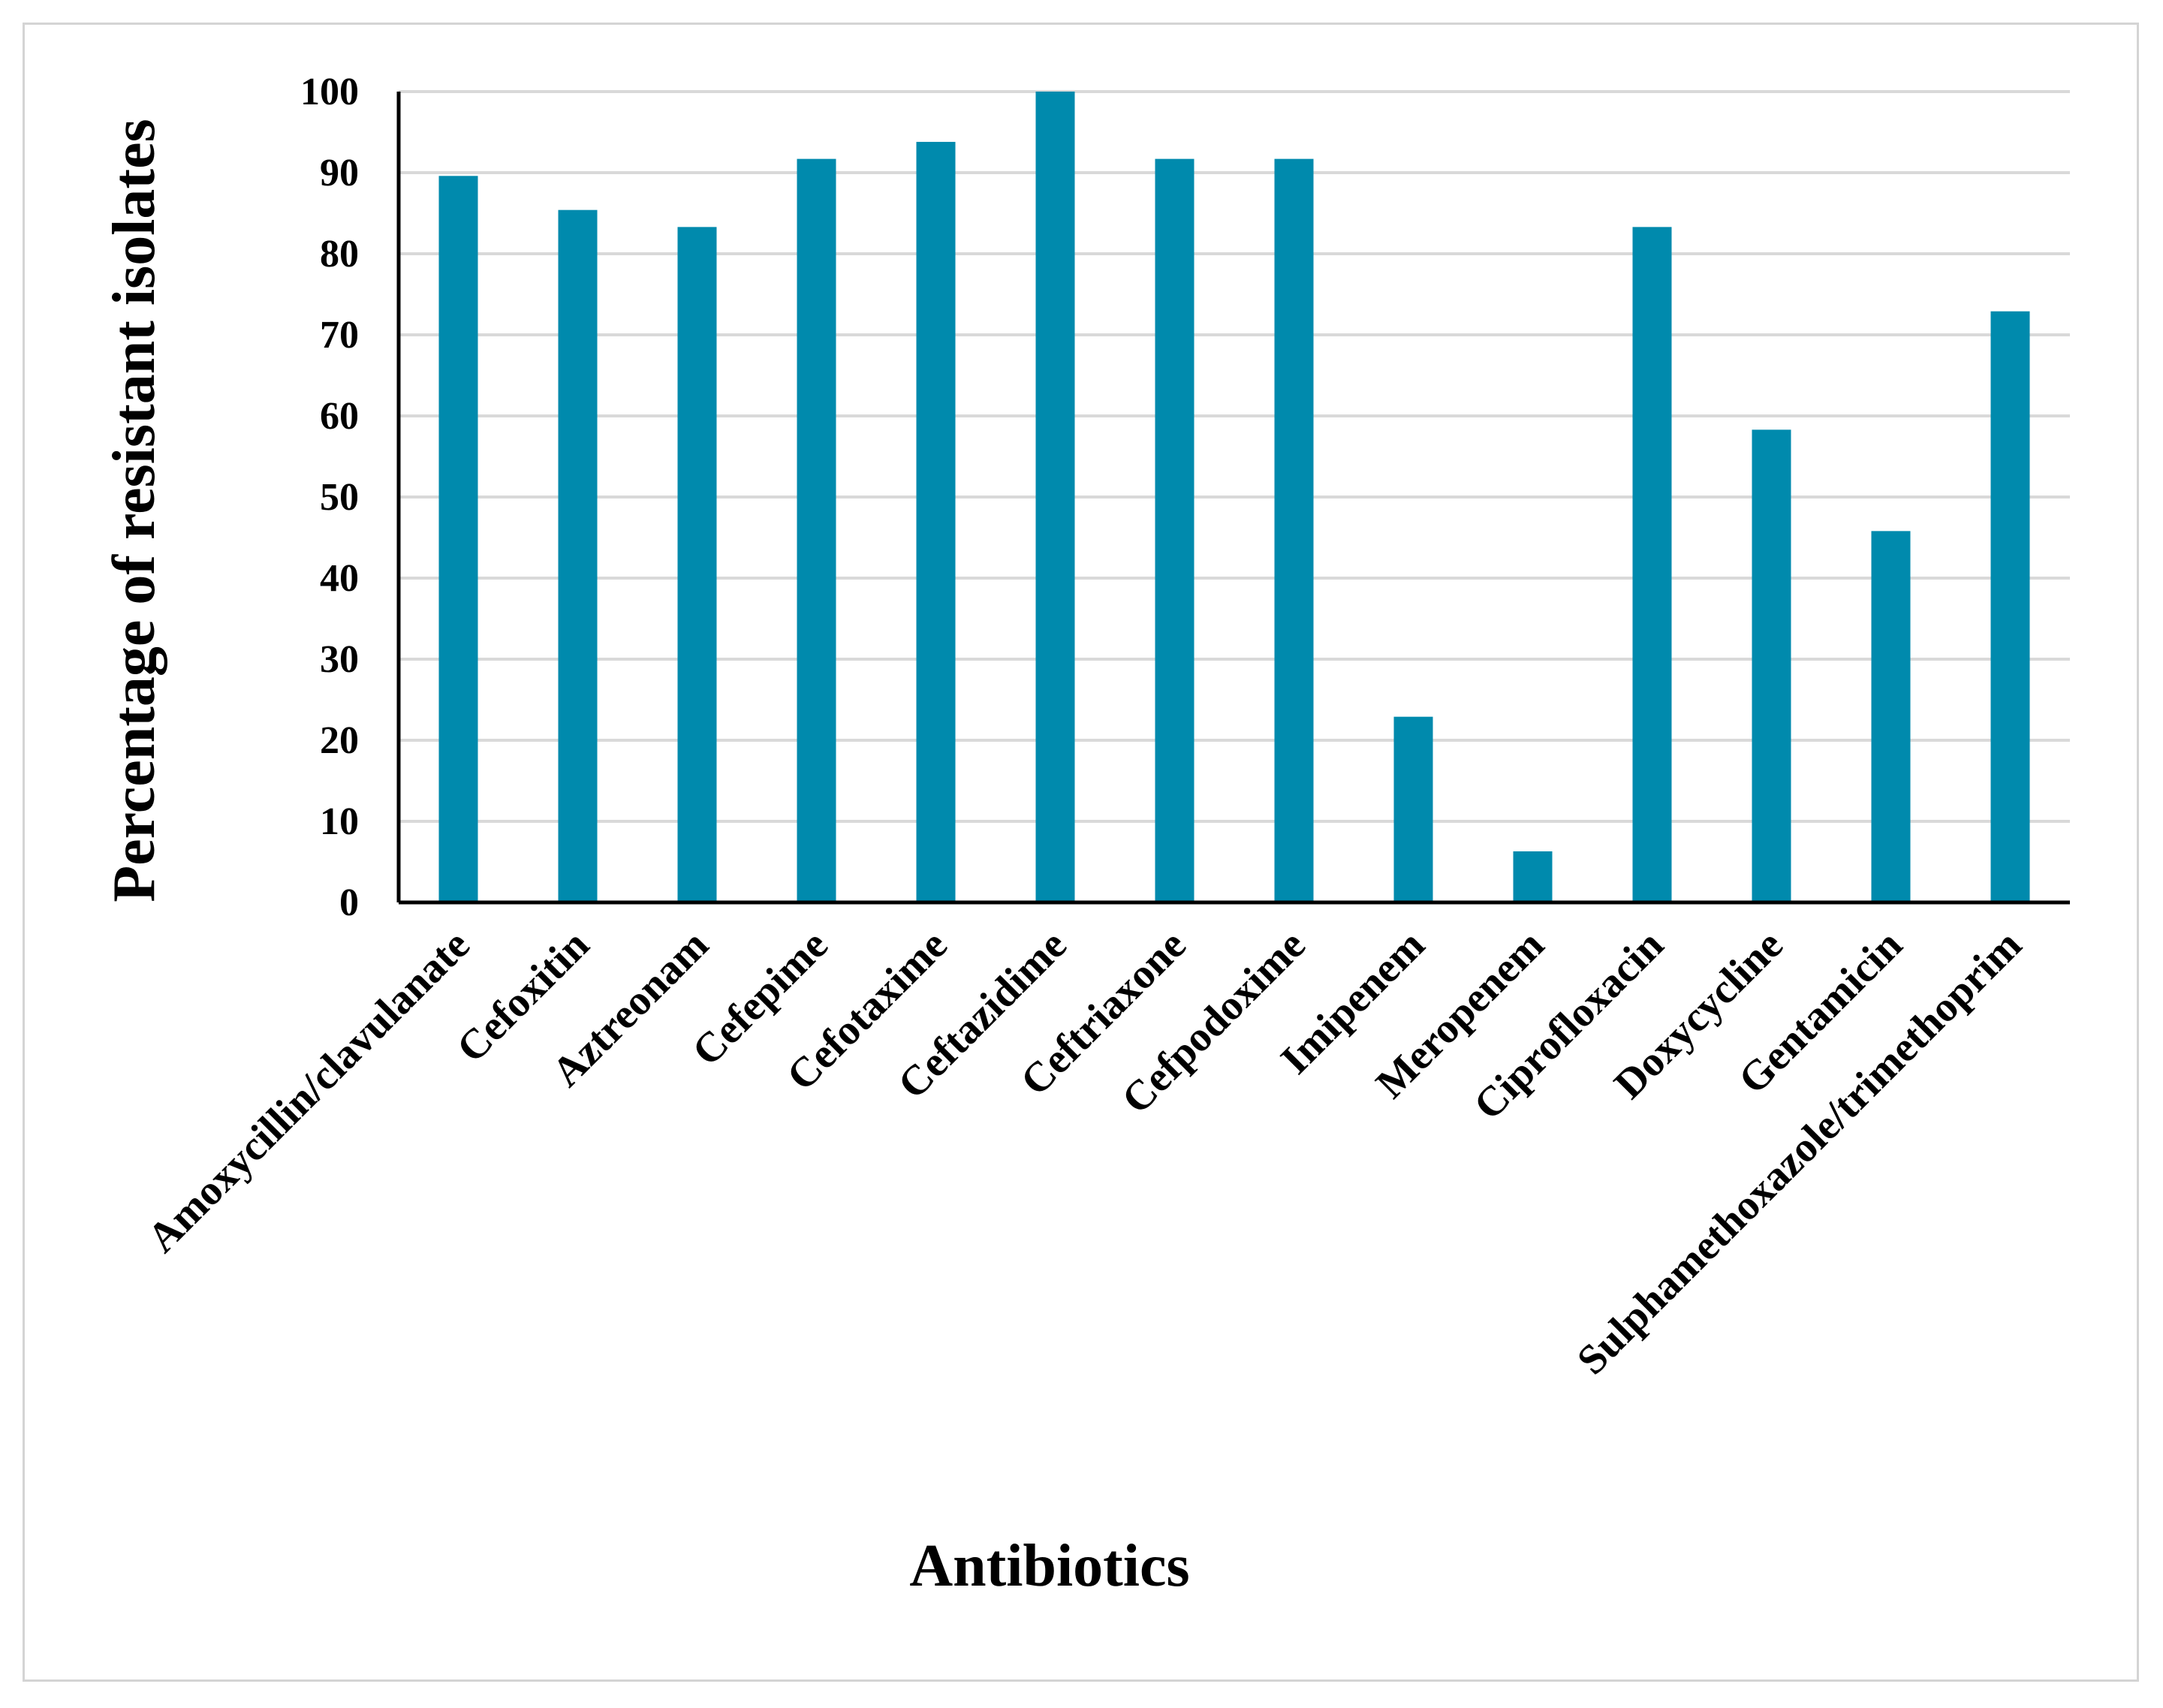 This screenshot has width=2163, height=1708. What do you see at coordinates (339, 336) in the screenshot?
I see `y-tick-label: 70` at bounding box center [339, 336].